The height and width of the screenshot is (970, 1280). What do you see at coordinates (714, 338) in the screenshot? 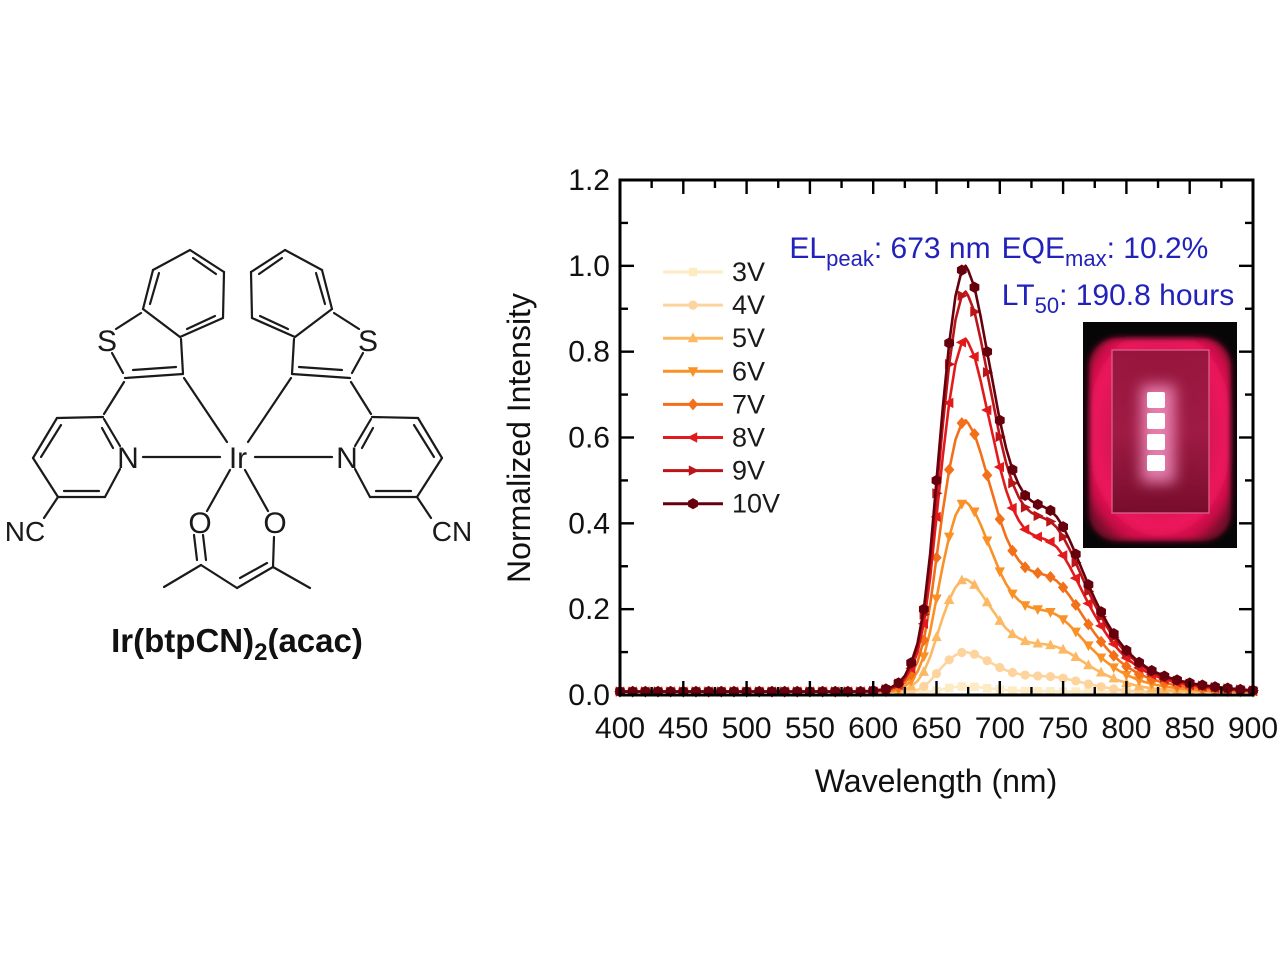
I see `legend-item: 5V` at bounding box center [714, 338].